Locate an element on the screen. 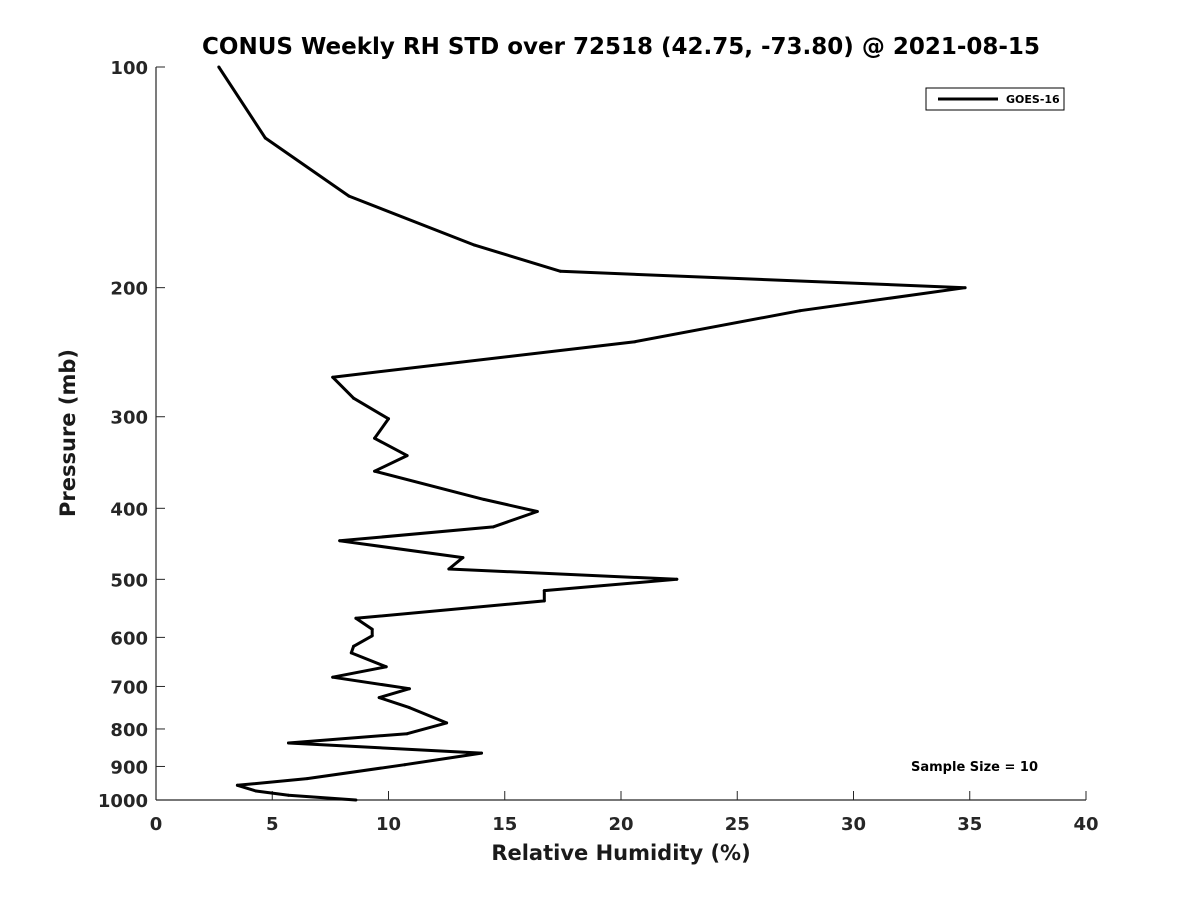  y-tick-label: 600 is located at coordinates (129, 638).